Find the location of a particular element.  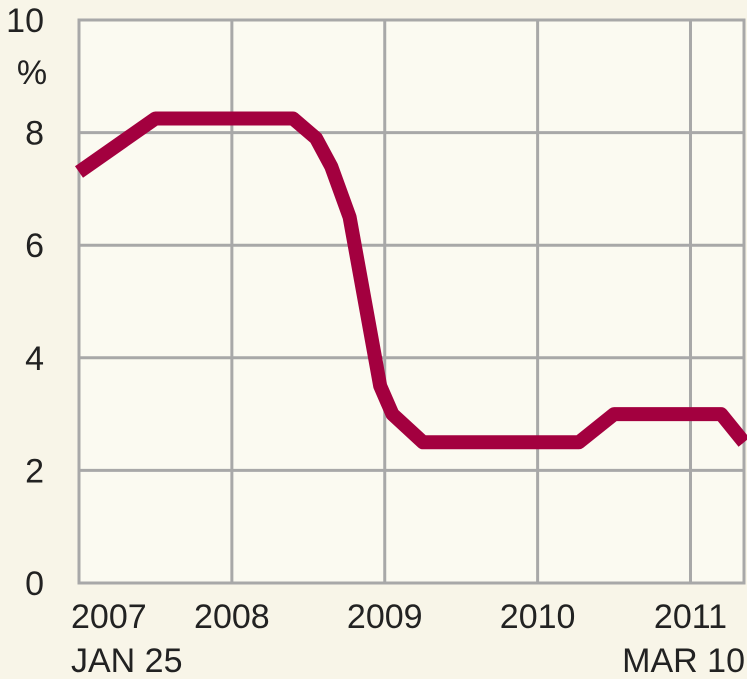

x-tick-label: 2007 is located at coordinates (109, 617).